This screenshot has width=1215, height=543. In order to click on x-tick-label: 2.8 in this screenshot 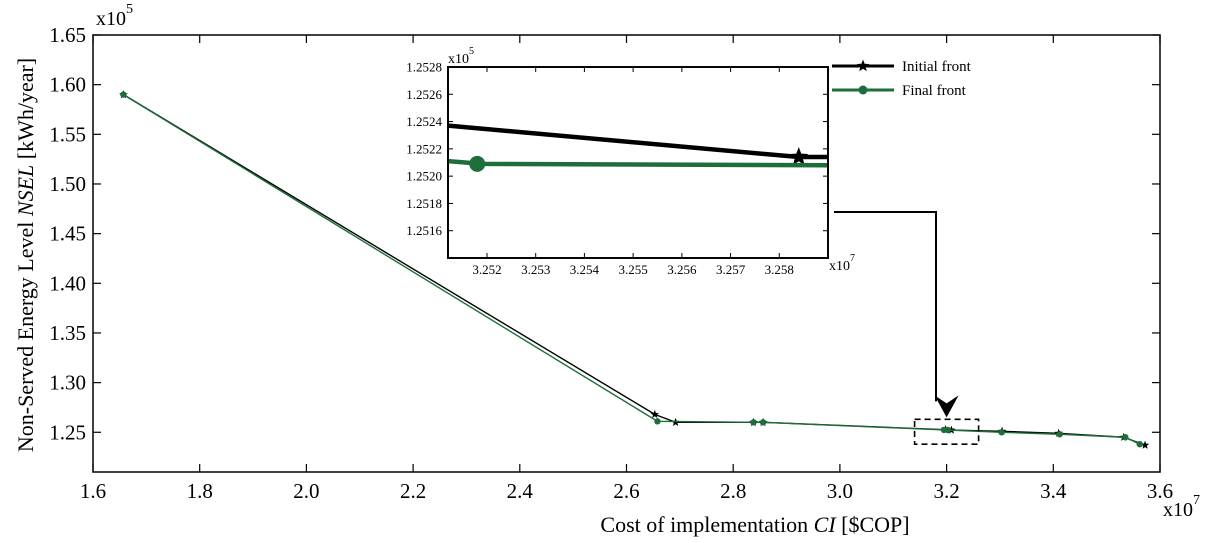, I will do `click(733, 491)`.